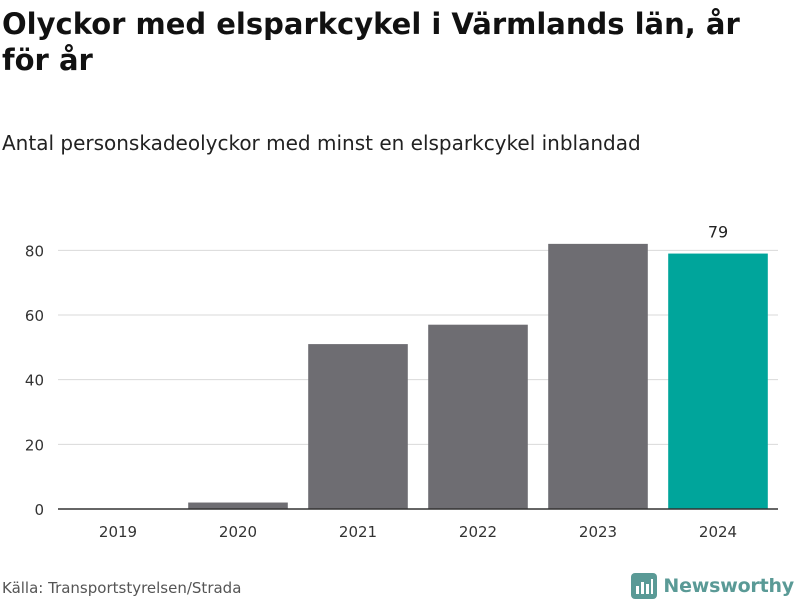 The height and width of the screenshot is (601, 800). I want to click on source-note: Källa: Transportstyrelsen/Strada, so click(122, 588).